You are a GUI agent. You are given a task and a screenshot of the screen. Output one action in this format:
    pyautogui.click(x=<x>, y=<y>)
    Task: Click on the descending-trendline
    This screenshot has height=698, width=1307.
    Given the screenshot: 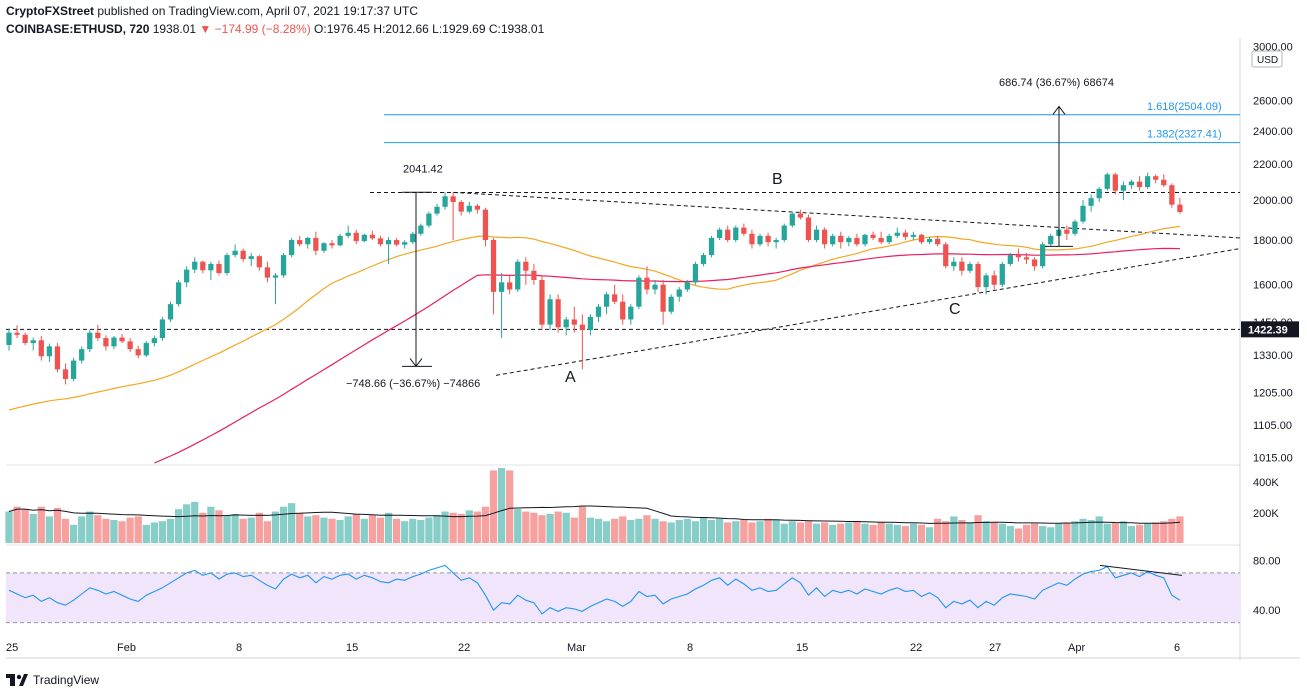 What is the action you would take?
    pyautogui.click(x=847, y=215)
    